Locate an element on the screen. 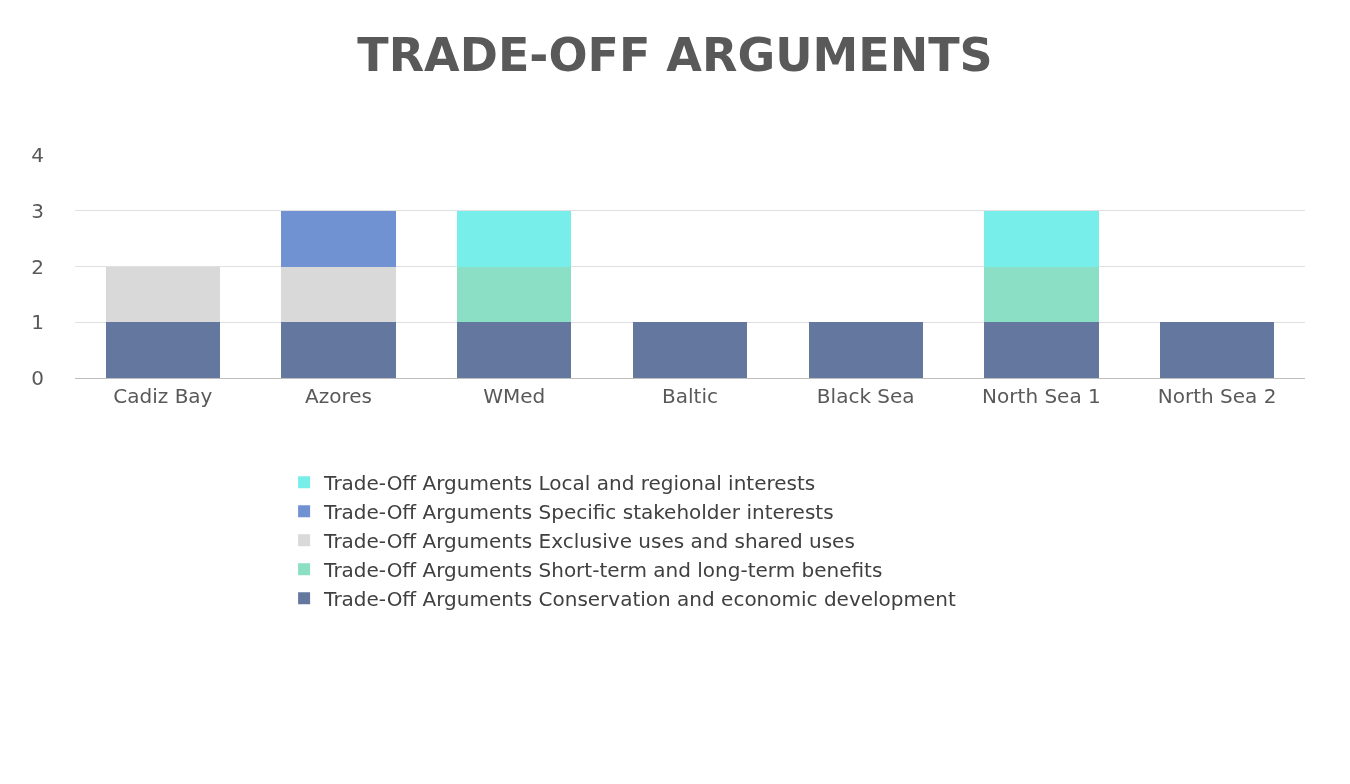 The height and width of the screenshot is (784, 1350). legend-label: Trade-Off Arguments Short-term and long-term benefits is located at coordinates (603, 570).